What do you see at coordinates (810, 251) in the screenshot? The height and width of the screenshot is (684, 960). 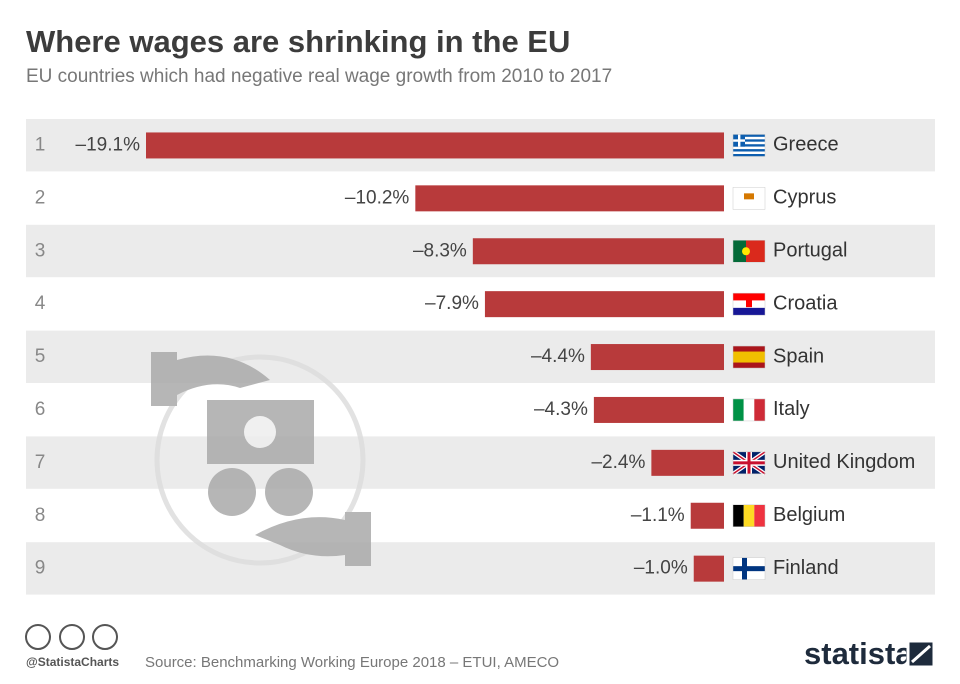 I see `category-label: Portugal` at bounding box center [810, 251].